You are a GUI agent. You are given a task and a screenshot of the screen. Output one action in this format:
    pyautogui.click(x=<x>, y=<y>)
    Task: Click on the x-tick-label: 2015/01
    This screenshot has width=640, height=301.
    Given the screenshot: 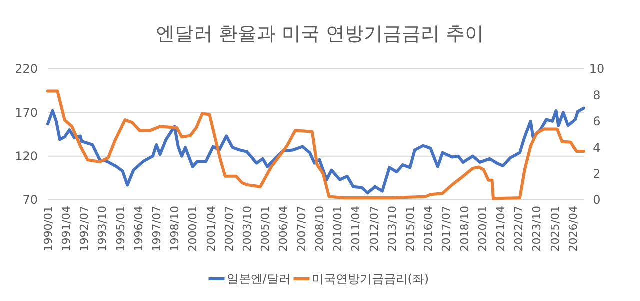 What is the action you would take?
    pyautogui.click(x=411, y=229)
    